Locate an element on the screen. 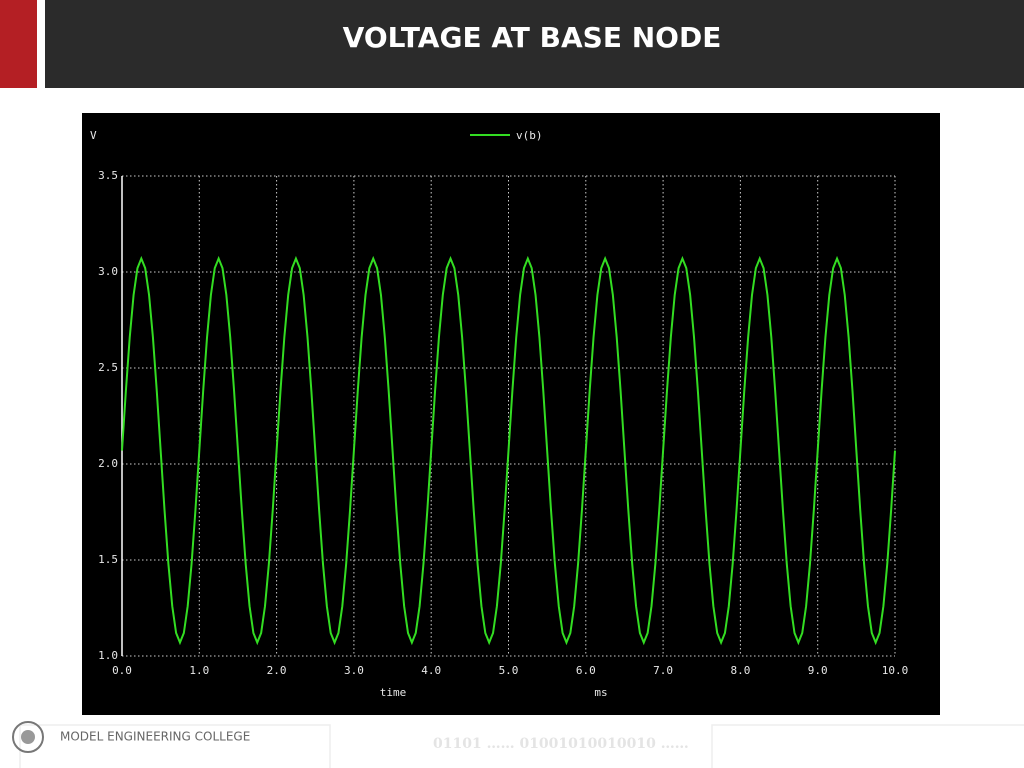 The height and width of the screenshot is (768, 1024). college-logo-center is located at coordinates (28, 737).